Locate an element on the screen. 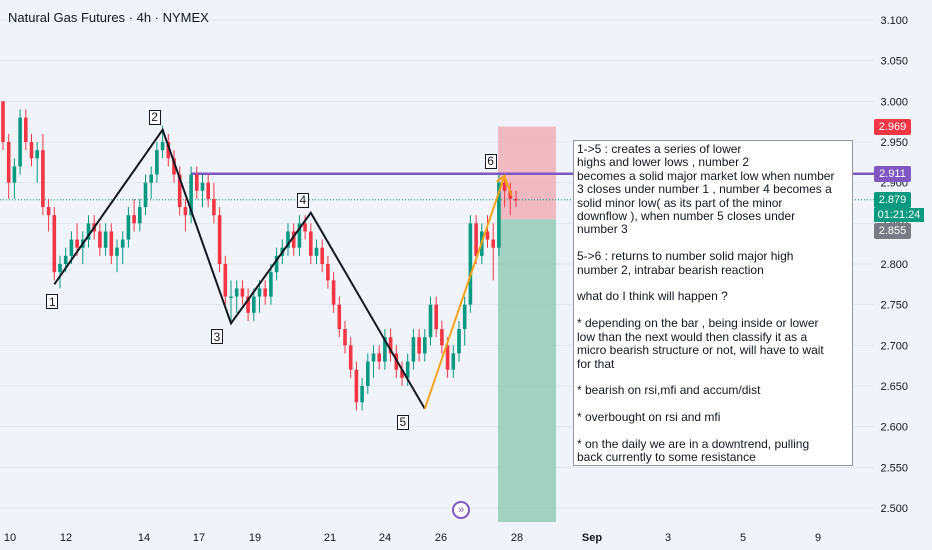 The width and height of the screenshot is (932, 550). wave-marker-1: 1 is located at coordinates (52, 302).